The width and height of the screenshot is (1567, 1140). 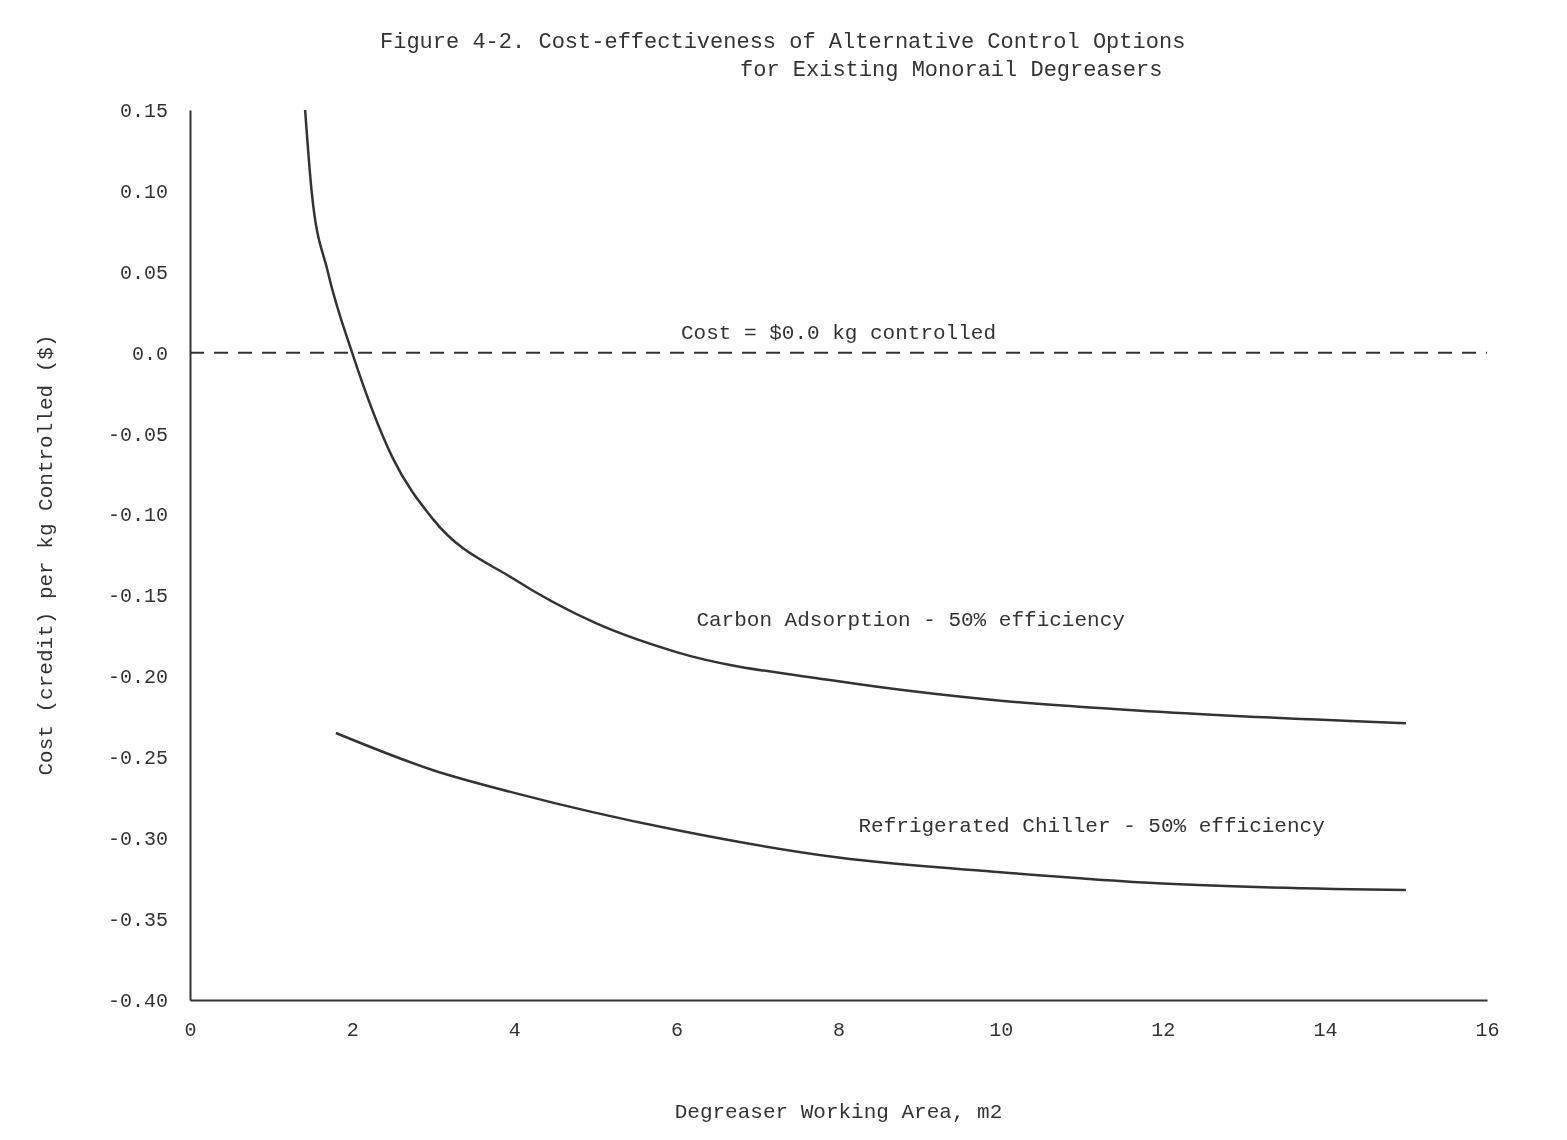 I want to click on x-tick-label: 16, so click(x=1487, y=1031).